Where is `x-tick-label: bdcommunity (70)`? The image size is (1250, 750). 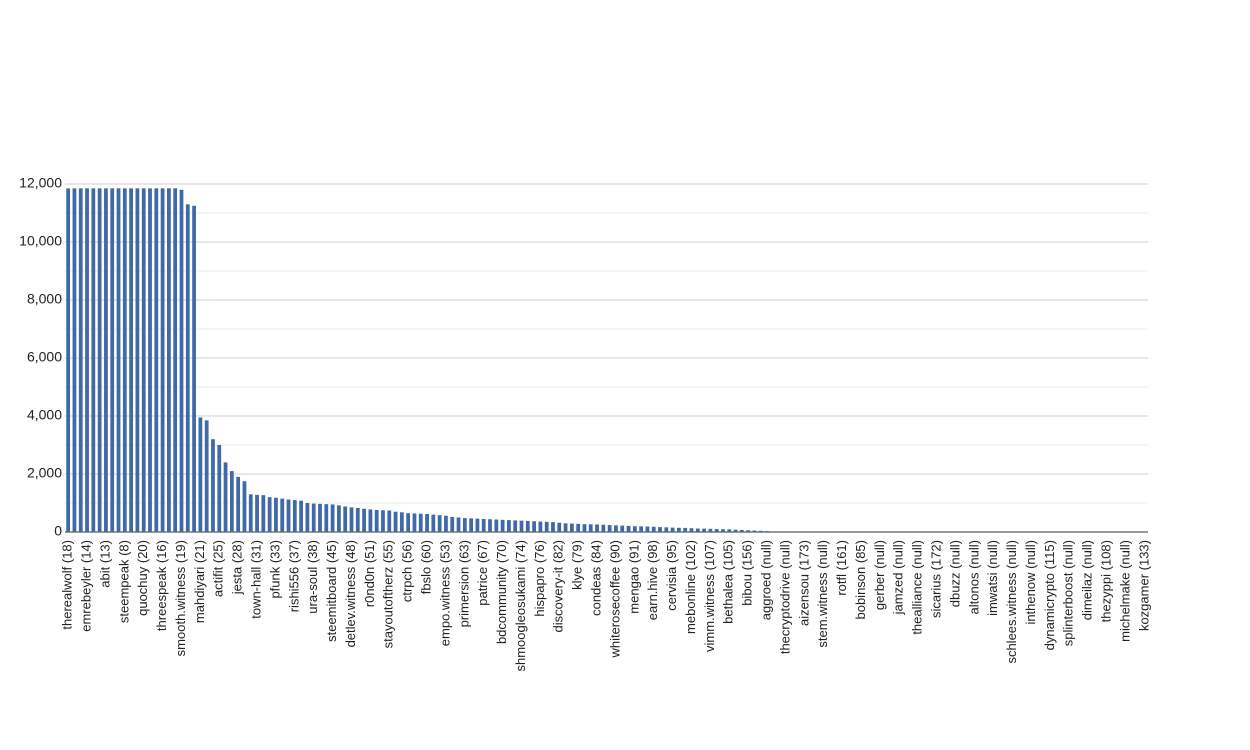 x-tick-label: bdcommunity (70) is located at coordinates (501, 592).